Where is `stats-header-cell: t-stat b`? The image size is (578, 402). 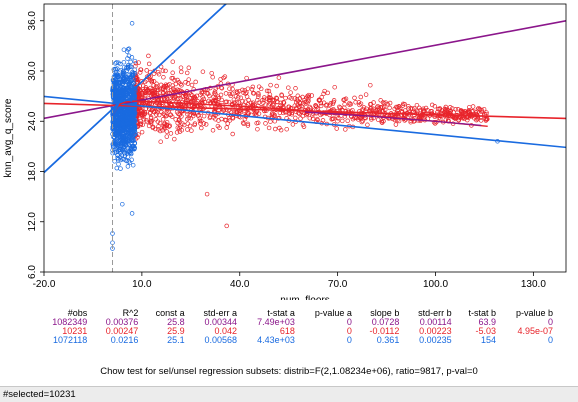
stats-header-cell: t-stat b is located at coordinates (482, 313).